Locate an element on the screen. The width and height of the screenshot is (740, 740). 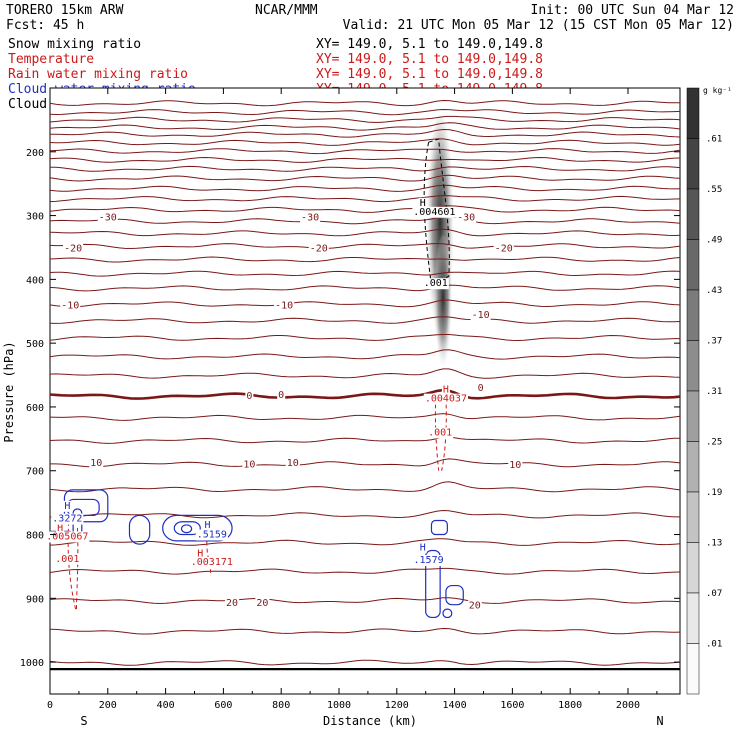
legend-entry-name: Temperature is located at coordinates (51, 59).